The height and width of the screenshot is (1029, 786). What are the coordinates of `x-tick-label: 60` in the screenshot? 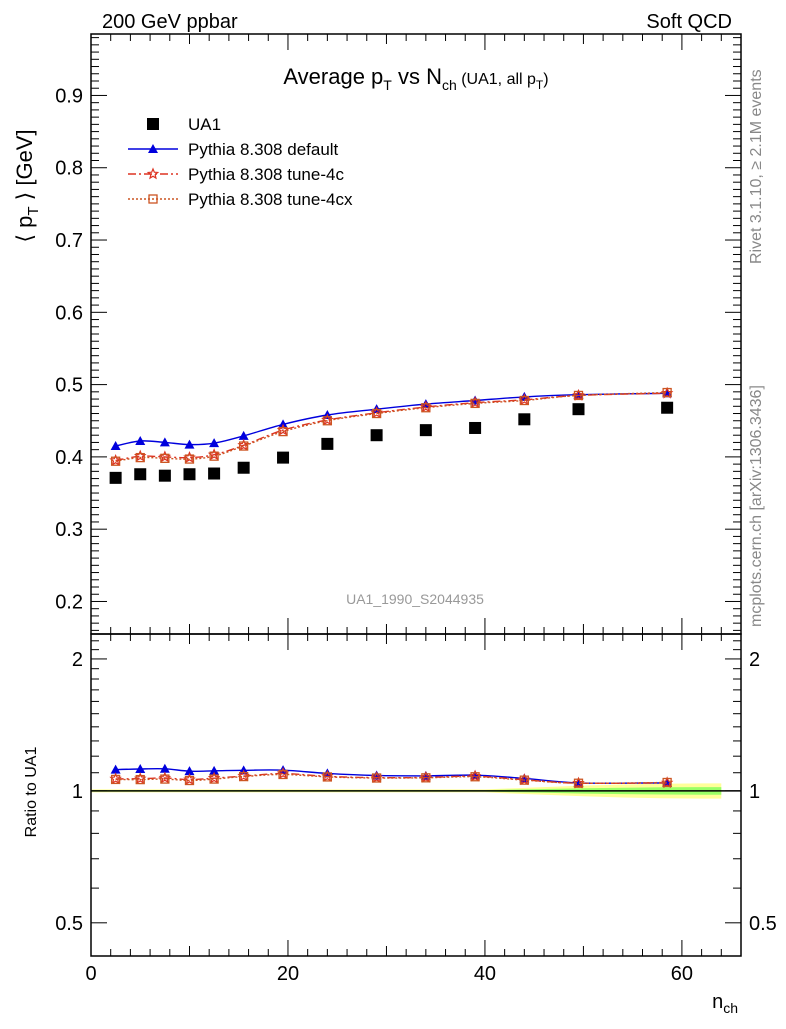 It's located at (682, 974).